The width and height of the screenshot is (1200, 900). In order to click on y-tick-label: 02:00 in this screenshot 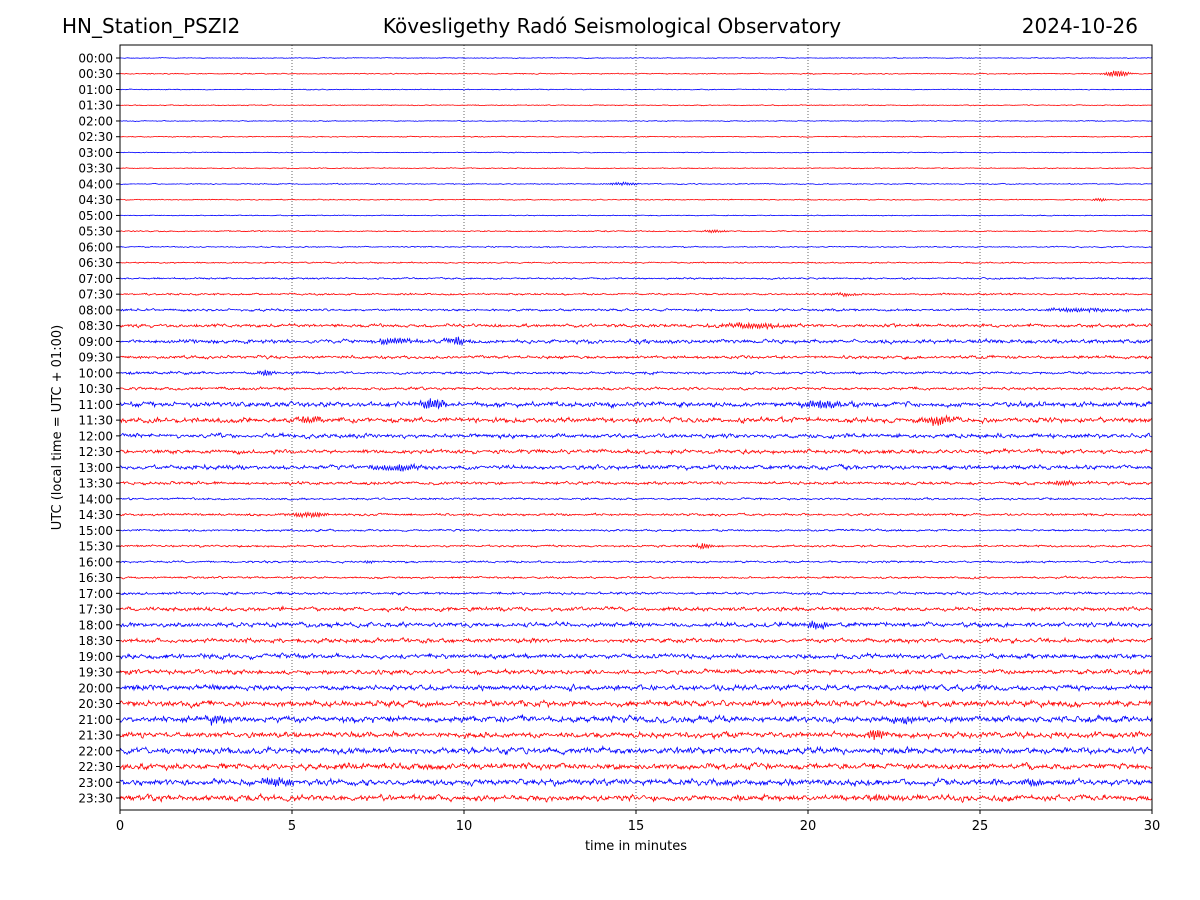, I will do `click(95, 121)`.